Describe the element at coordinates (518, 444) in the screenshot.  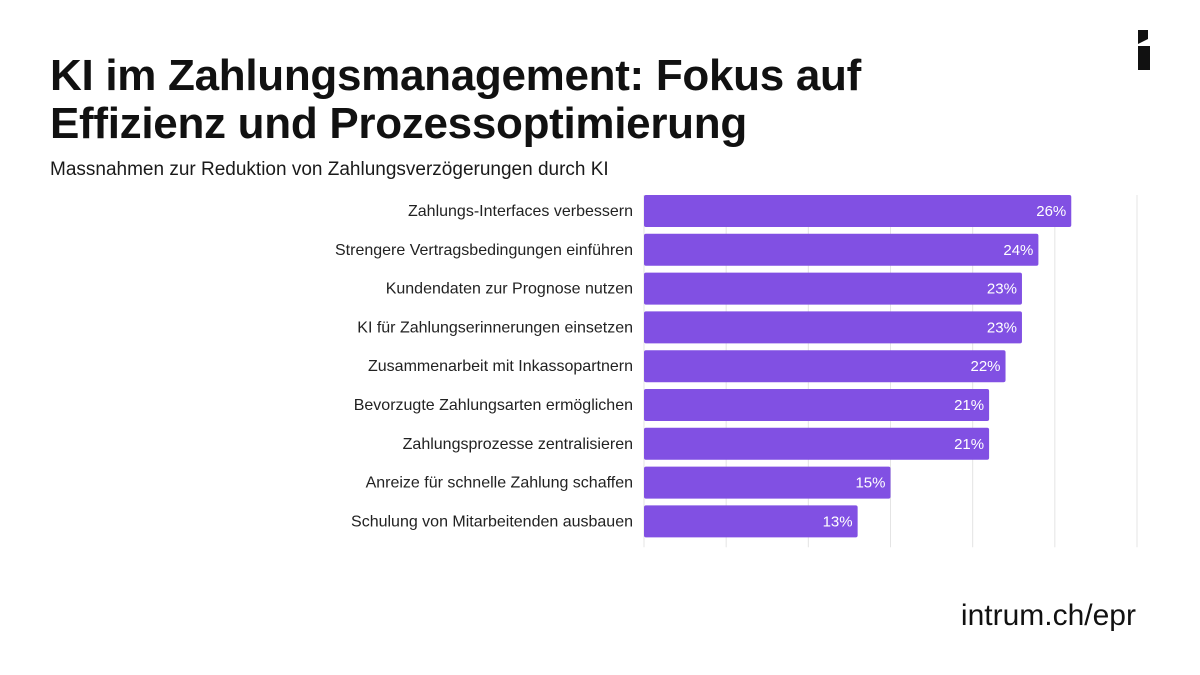
I see `category-label: Zahlungsprozesse zentralisieren` at that location.